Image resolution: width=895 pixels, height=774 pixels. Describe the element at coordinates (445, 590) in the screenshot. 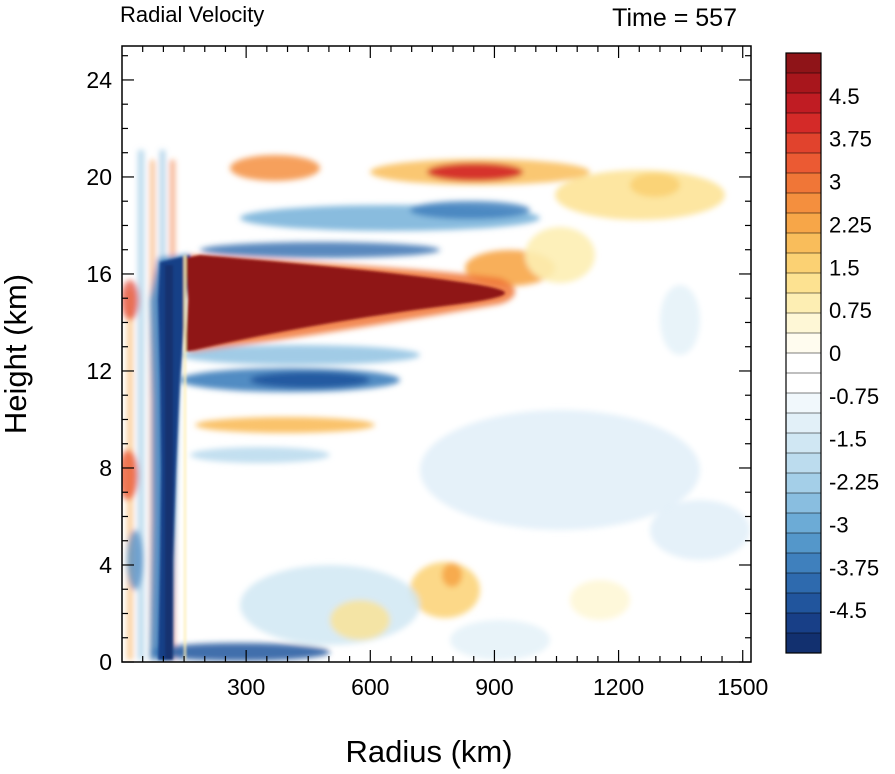

I see `low-orange-4km` at that location.